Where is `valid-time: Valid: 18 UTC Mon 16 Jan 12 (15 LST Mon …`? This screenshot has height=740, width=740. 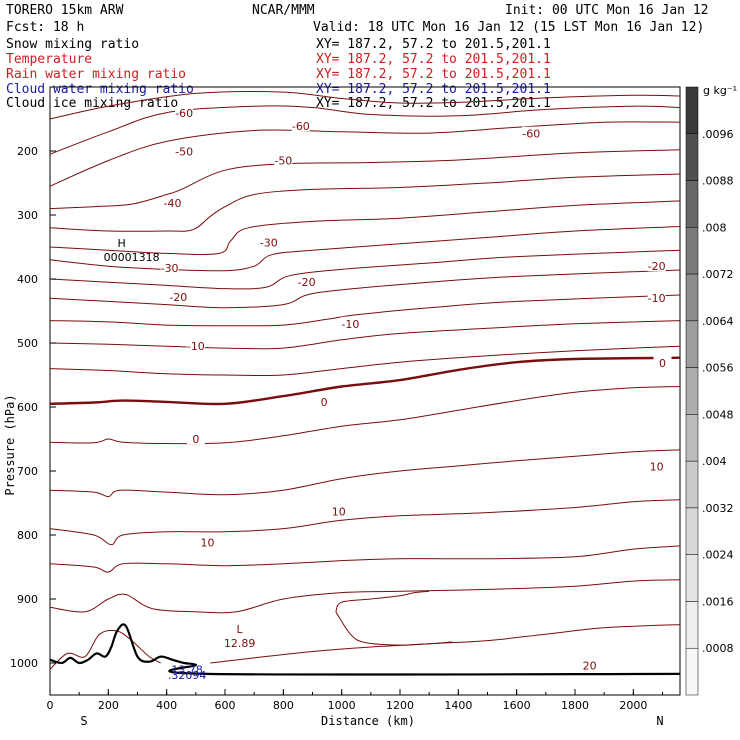 valid-time: Valid: 18 UTC Mon 16 Jan 12 (15 LST Mon … is located at coordinates (508, 27).